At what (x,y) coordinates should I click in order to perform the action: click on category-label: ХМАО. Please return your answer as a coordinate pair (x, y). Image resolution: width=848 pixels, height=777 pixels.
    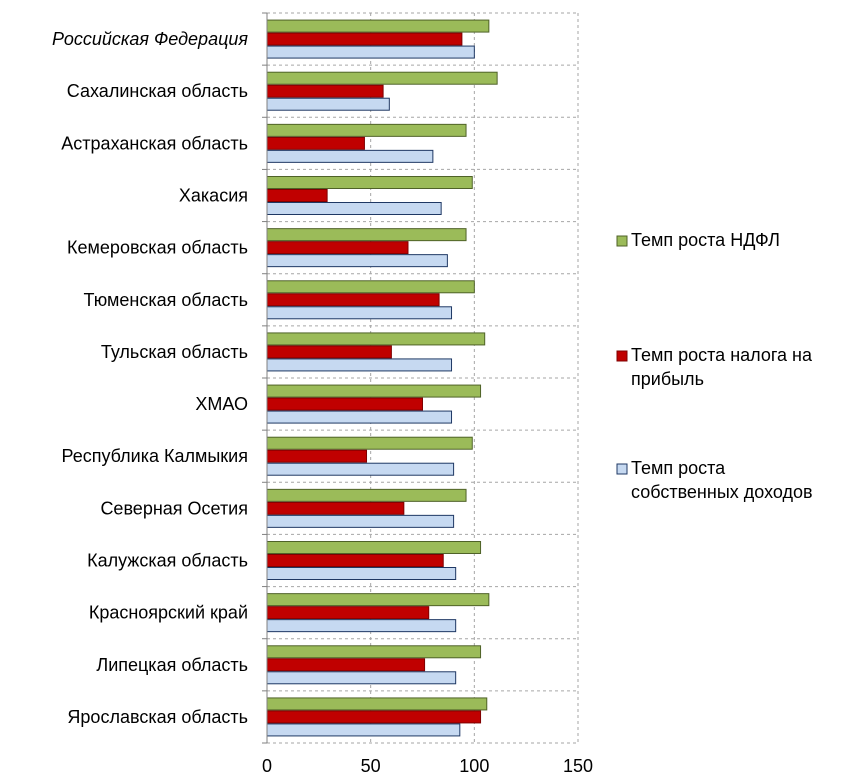
    Looking at the image, I should click on (221, 404).